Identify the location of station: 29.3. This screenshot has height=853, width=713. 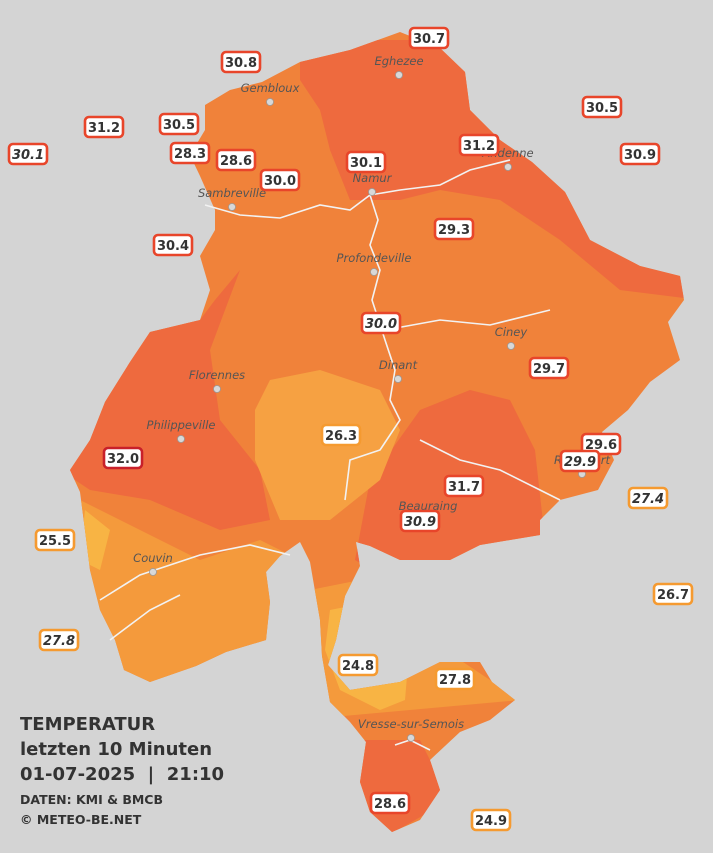
(454, 229).